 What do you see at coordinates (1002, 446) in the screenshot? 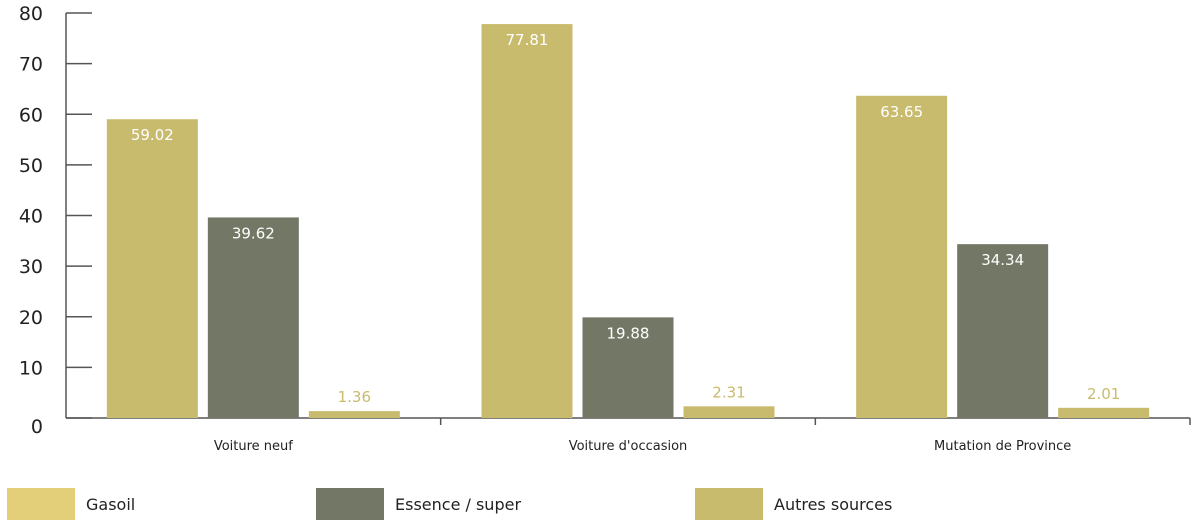
I see `x-category-label: Mutation de Province` at bounding box center [1002, 446].